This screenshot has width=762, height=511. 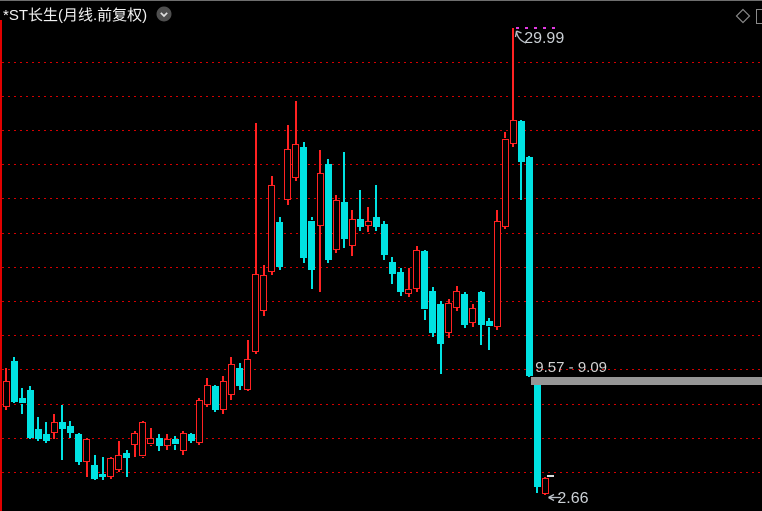 I want to click on gap-range-label: 9.57 - 9.09, so click(x=571, y=368).